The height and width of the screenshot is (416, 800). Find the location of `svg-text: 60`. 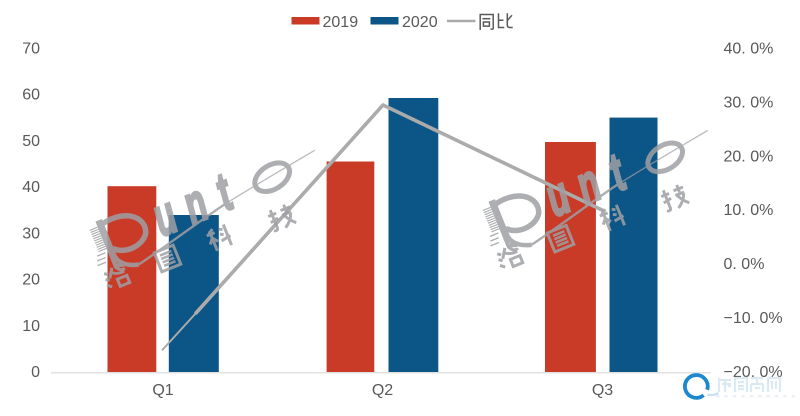

svg-text: 60 is located at coordinates (31, 95).